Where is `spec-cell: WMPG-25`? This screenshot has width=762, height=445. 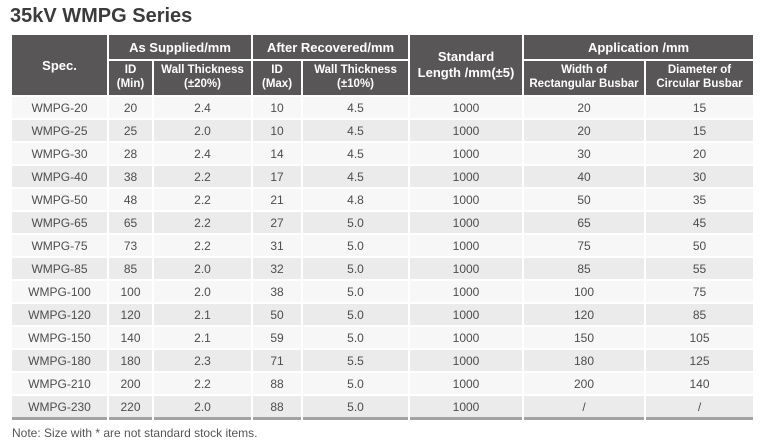
spec-cell: WMPG-25 is located at coordinates (59, 130).